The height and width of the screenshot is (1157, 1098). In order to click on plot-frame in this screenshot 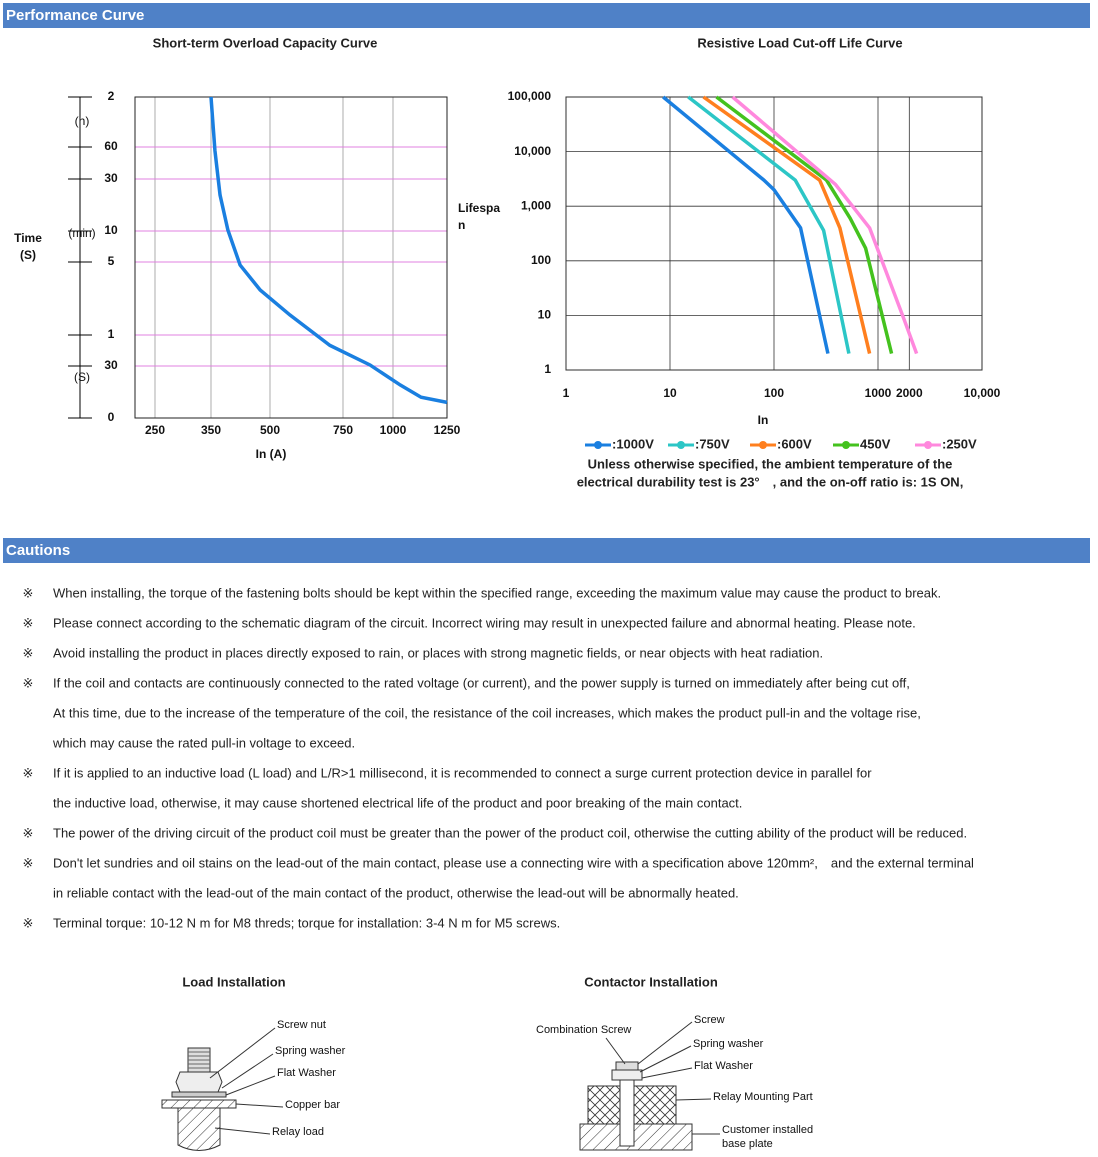, I will do `click(291, 257)`.